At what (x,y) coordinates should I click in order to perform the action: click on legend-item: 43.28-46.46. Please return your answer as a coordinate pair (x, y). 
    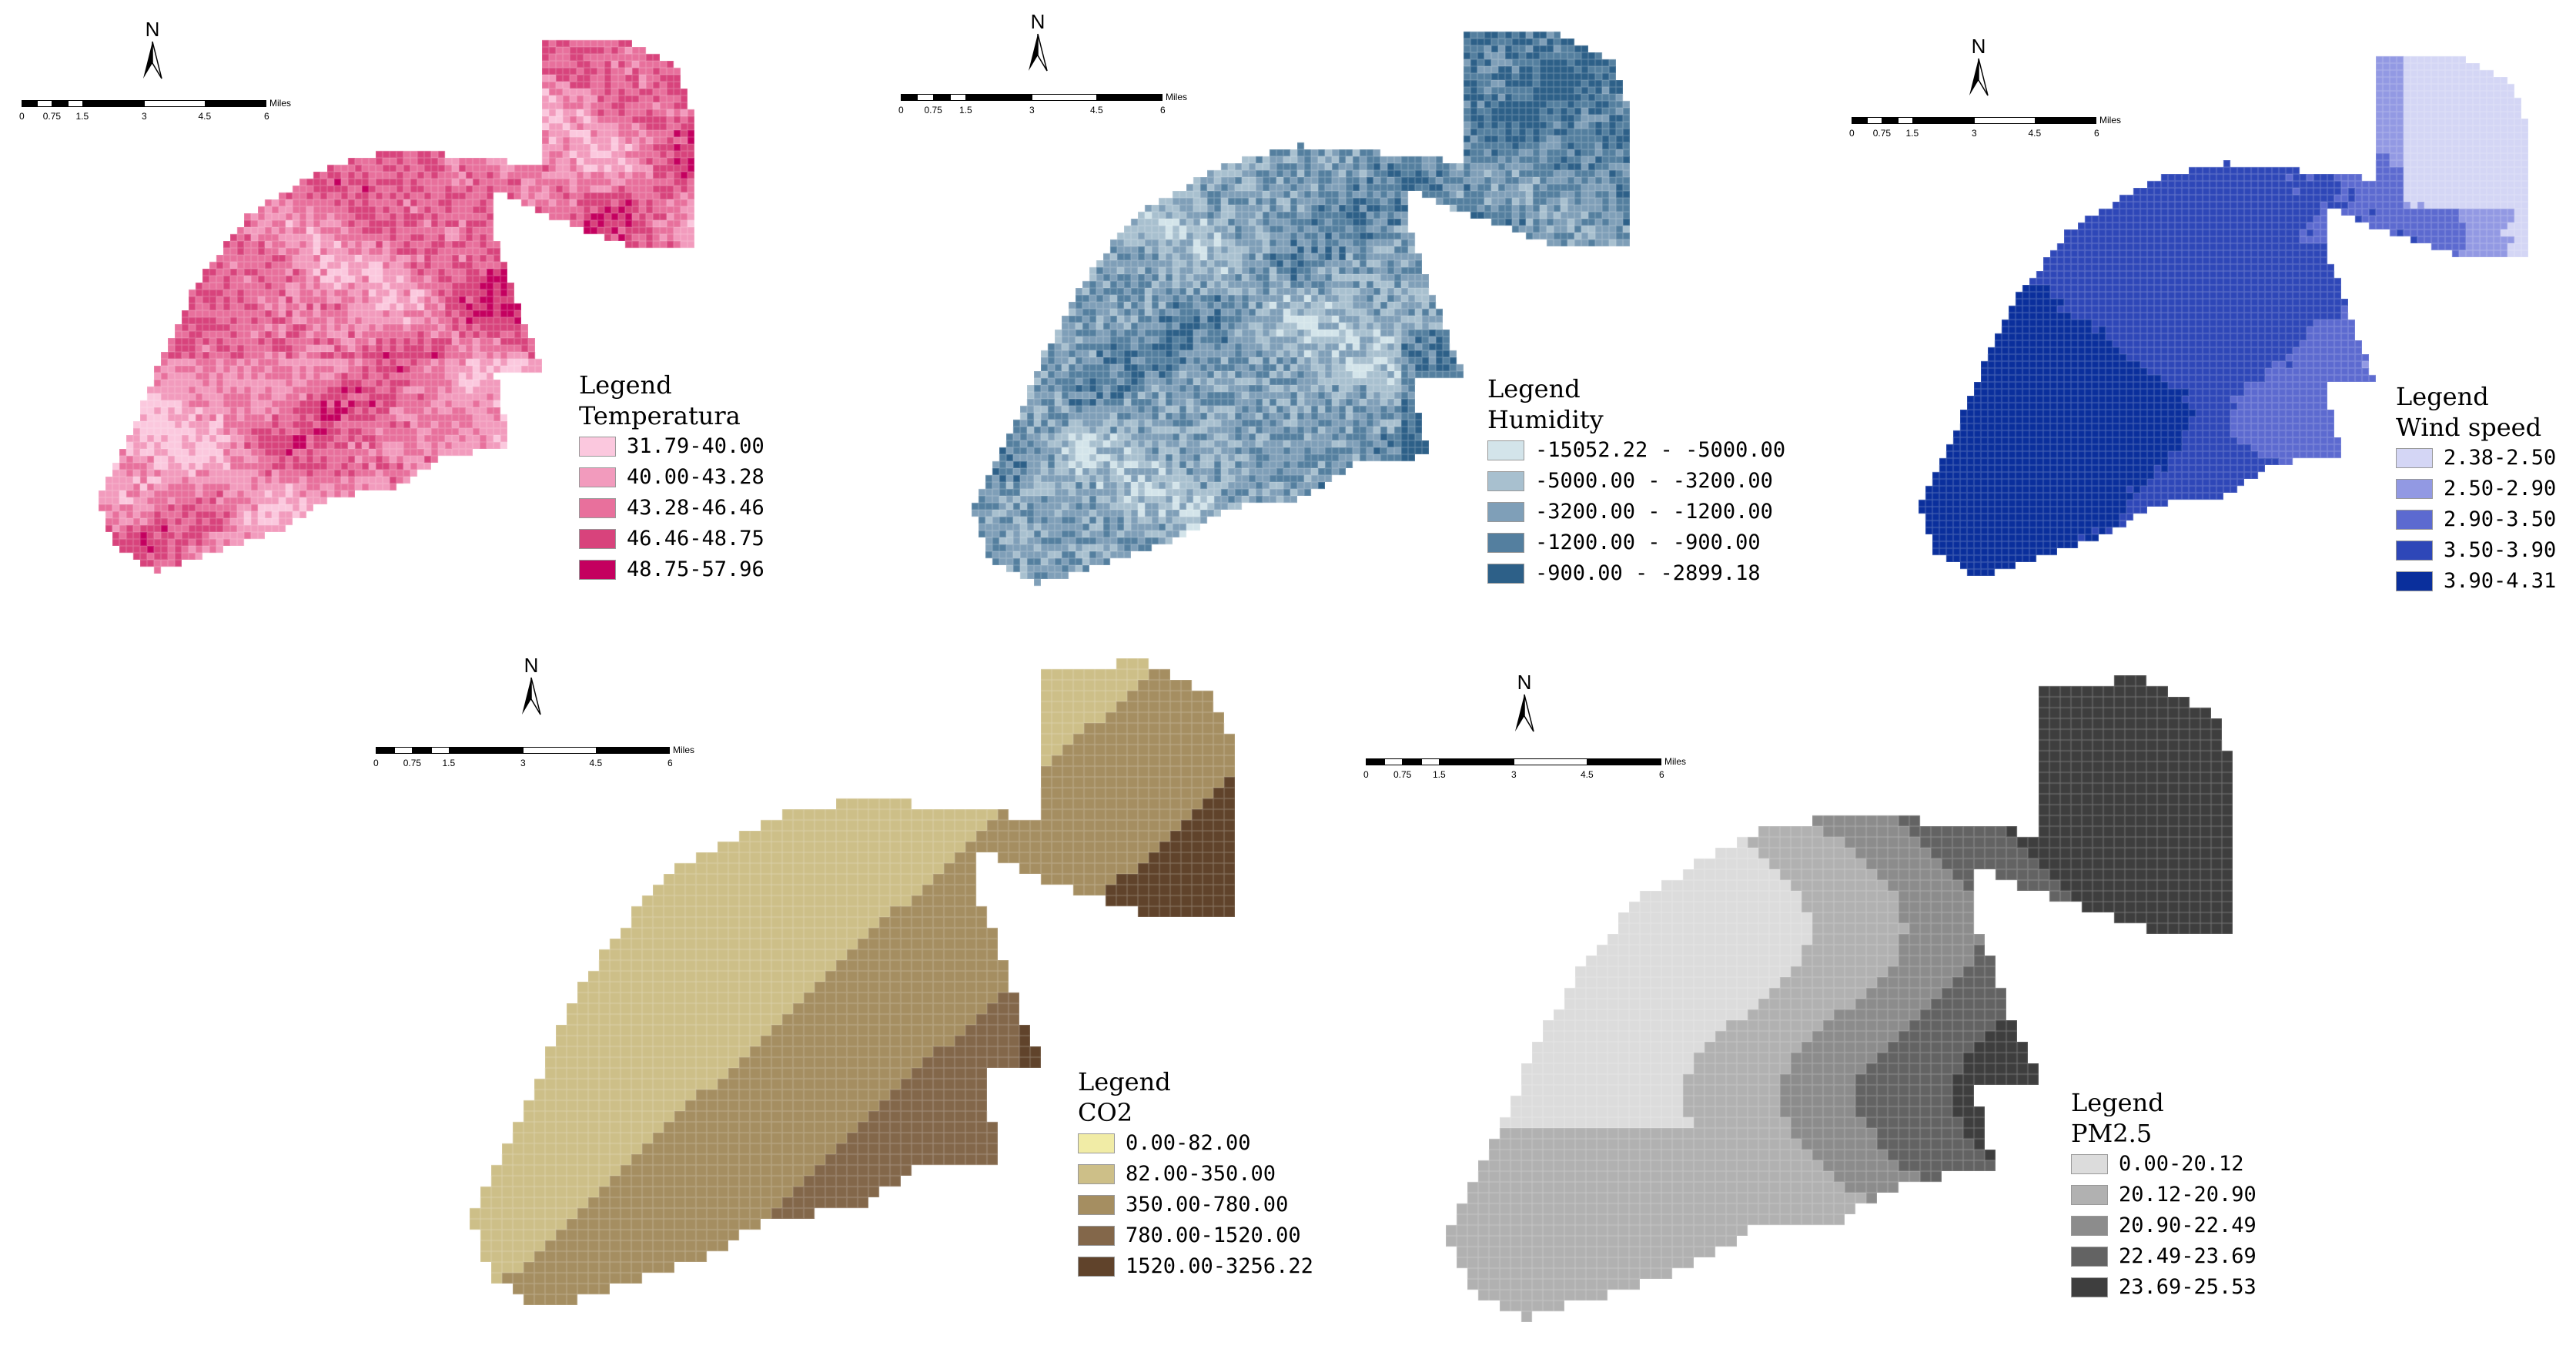
    Looking at the image, I should click on (672, 508).